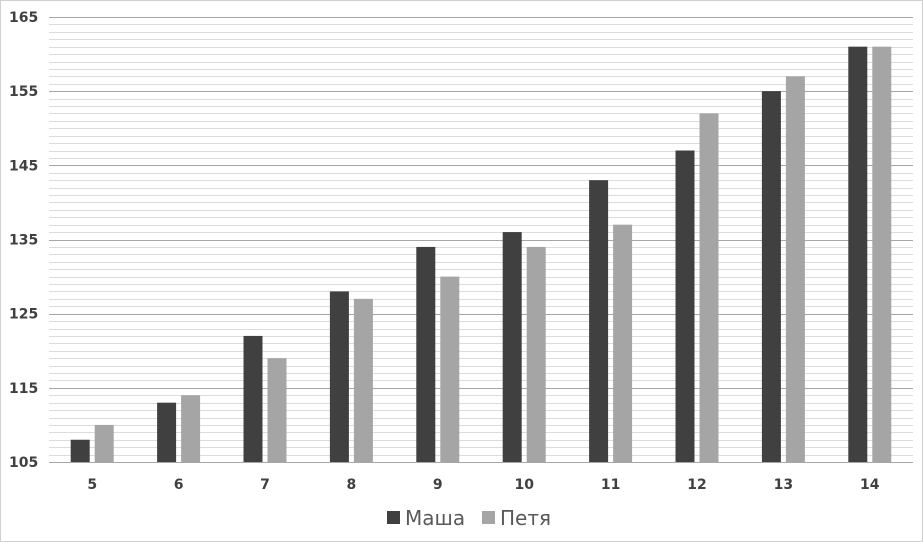  Describe the element at coordinates (23, 18) in the screenshot. I see `y-tick-label: 165` at that location.